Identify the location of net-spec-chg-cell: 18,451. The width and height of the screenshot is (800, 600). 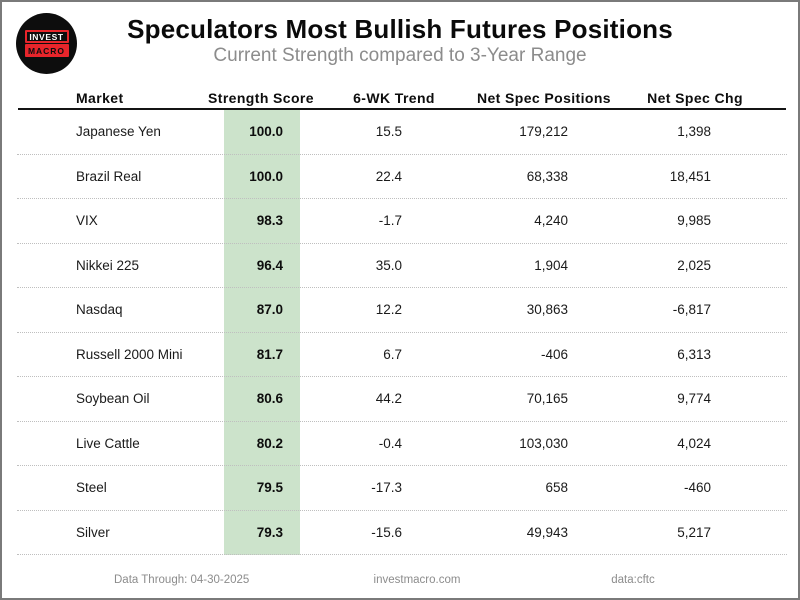
(690, 176).